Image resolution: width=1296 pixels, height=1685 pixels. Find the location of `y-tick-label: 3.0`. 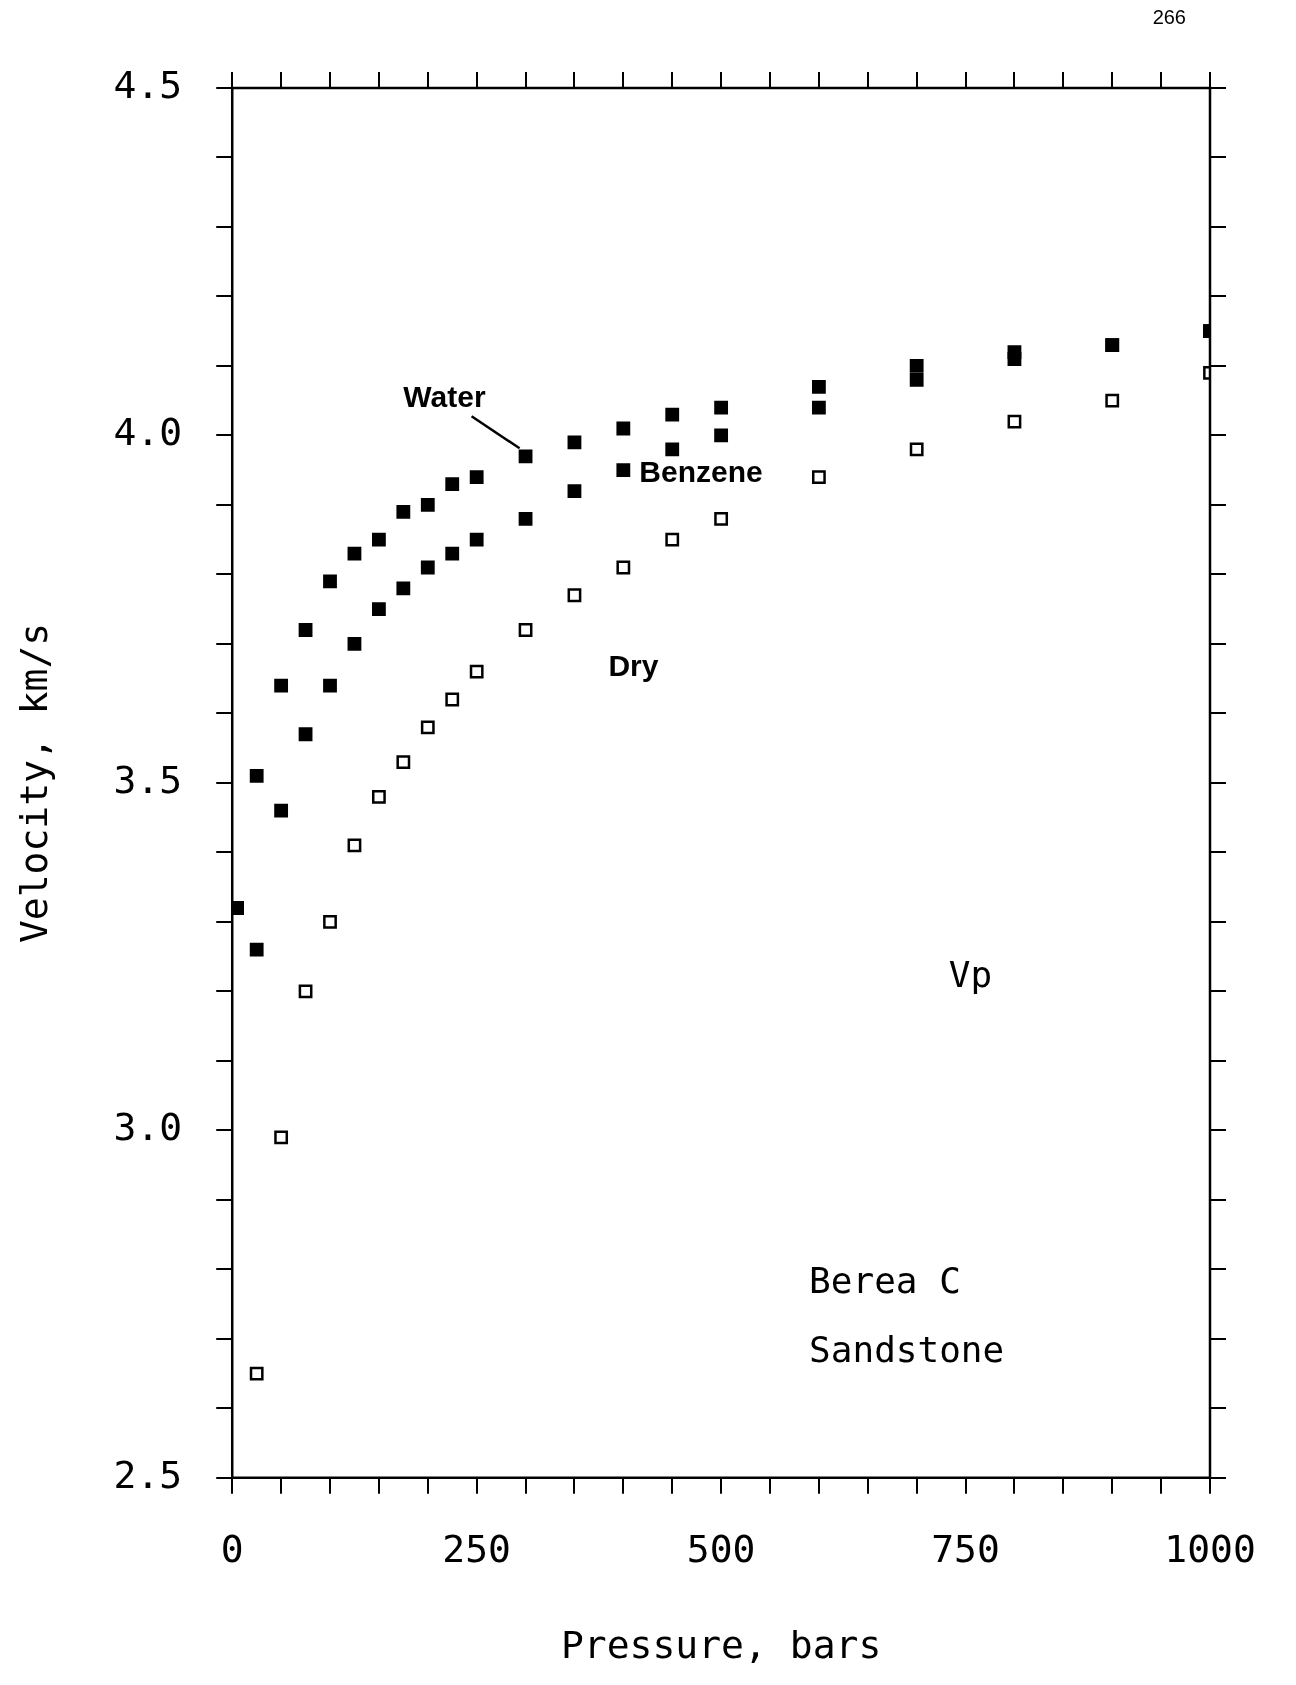

y-tick-label: 3.0 is located at coordinates (148, 1127).